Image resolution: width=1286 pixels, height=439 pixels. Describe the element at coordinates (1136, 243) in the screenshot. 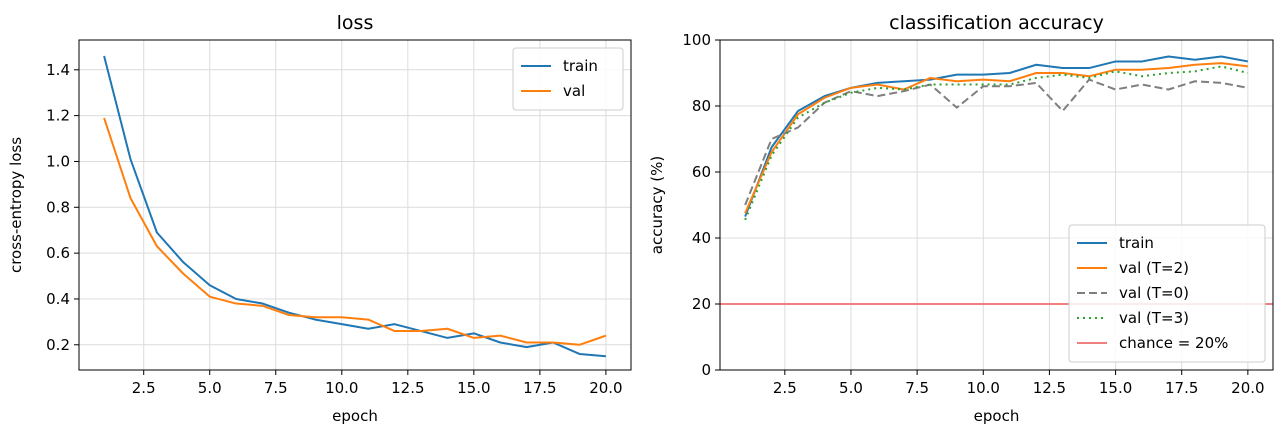

I see `chart1.legend-label-train: train` at that location.